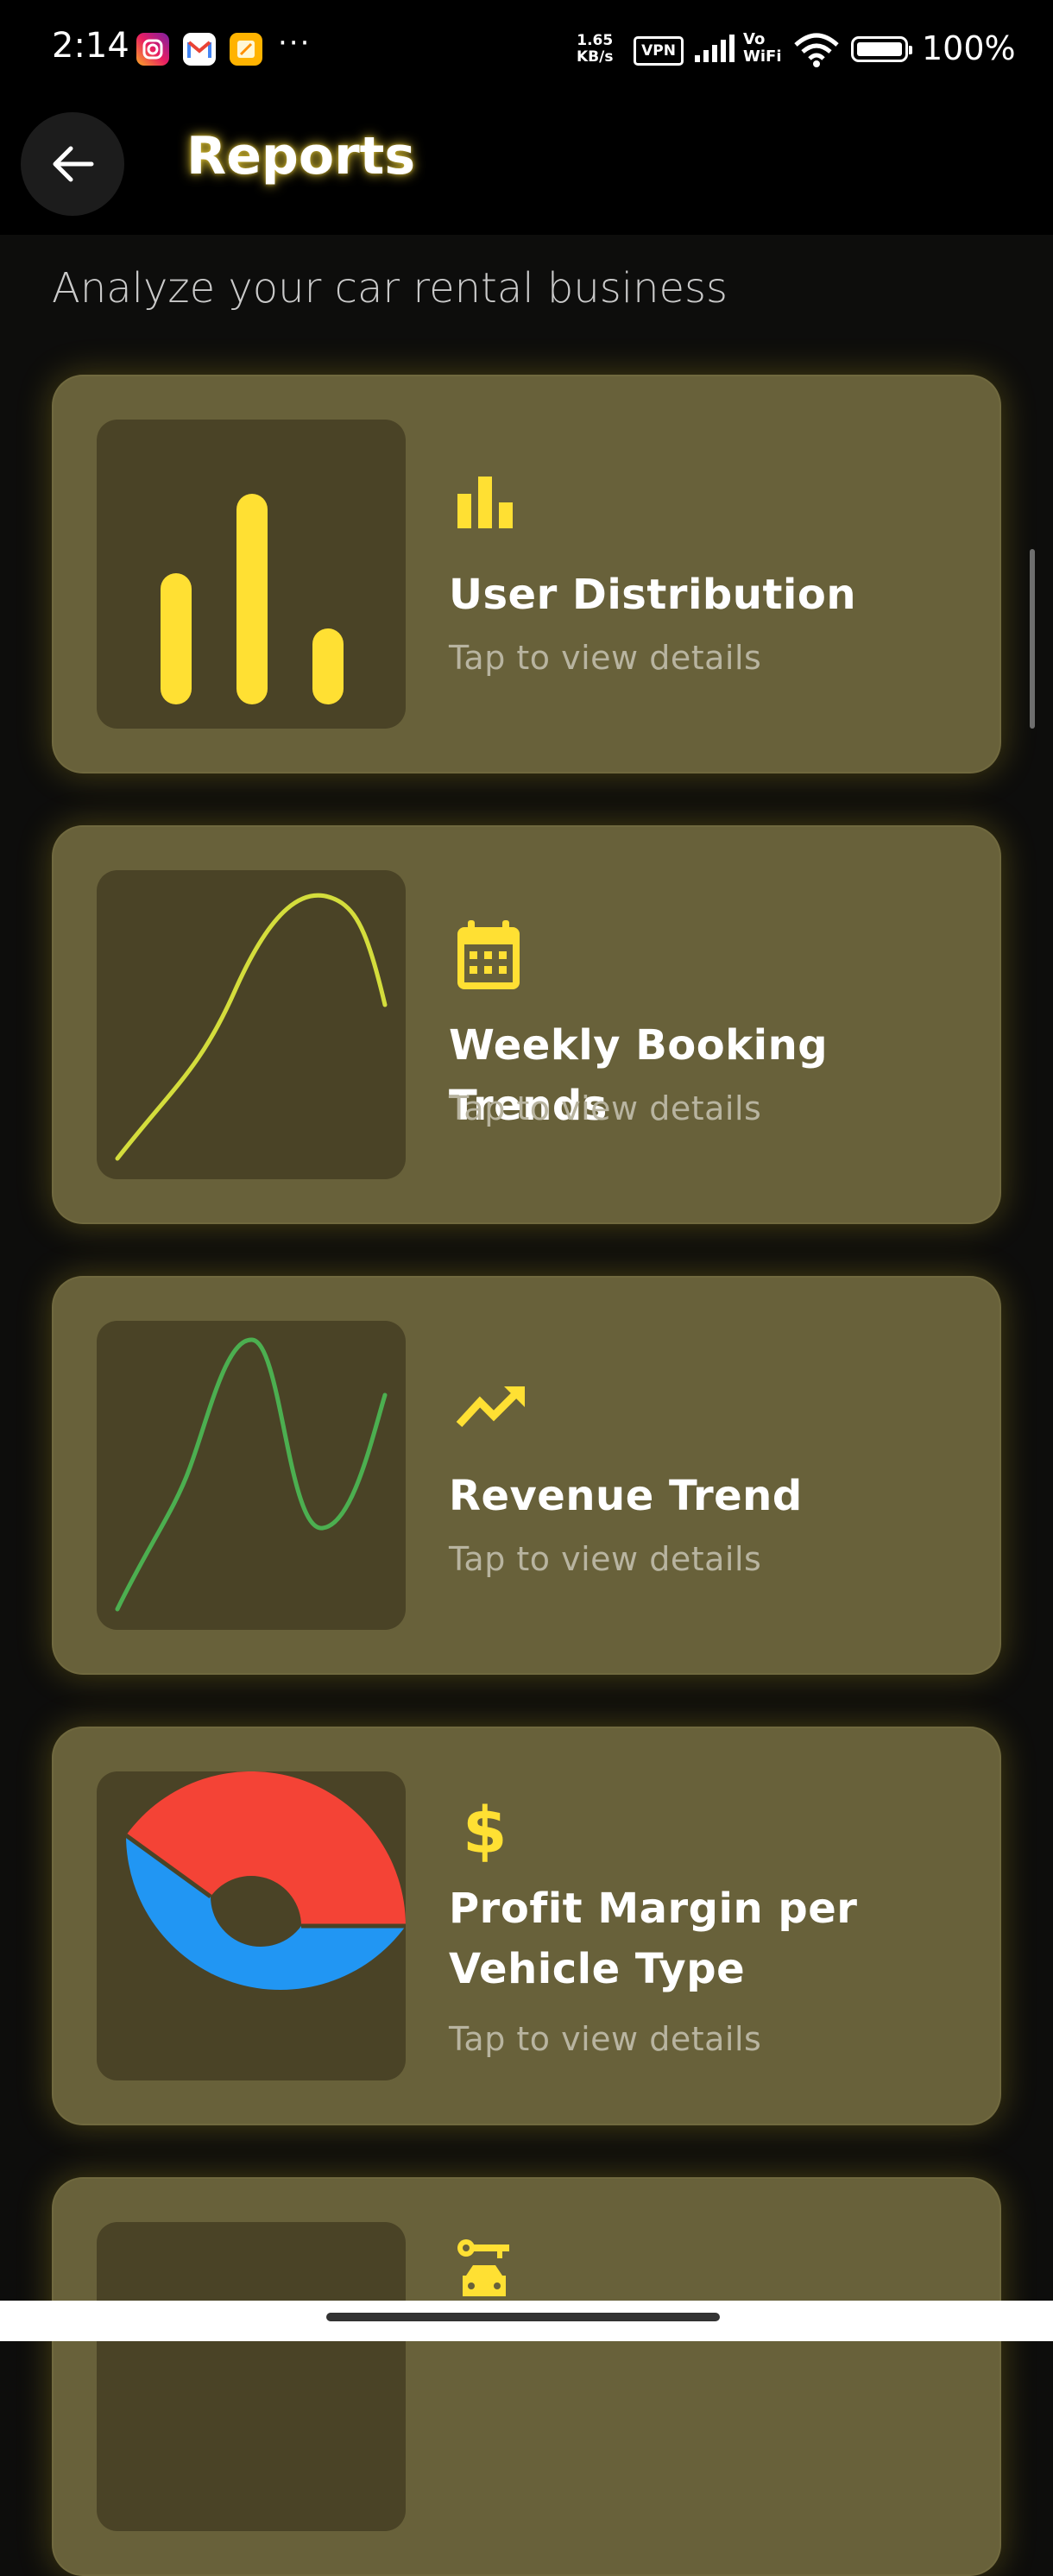 Image resolution: width=1053 pixels, height=2576 pixels. Describe the element at coordinates (266, 1848) in the screenshot. I see `thumb-slice-red` at that location.